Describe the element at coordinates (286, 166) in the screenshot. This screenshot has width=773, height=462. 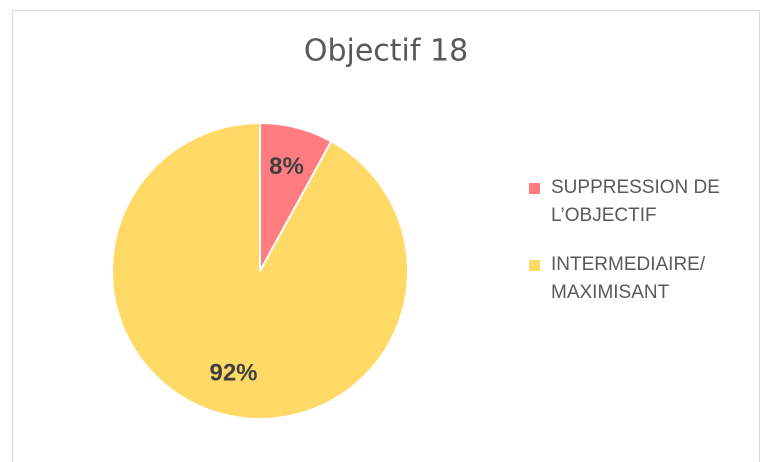
I see `data-label: 8%` at that location.